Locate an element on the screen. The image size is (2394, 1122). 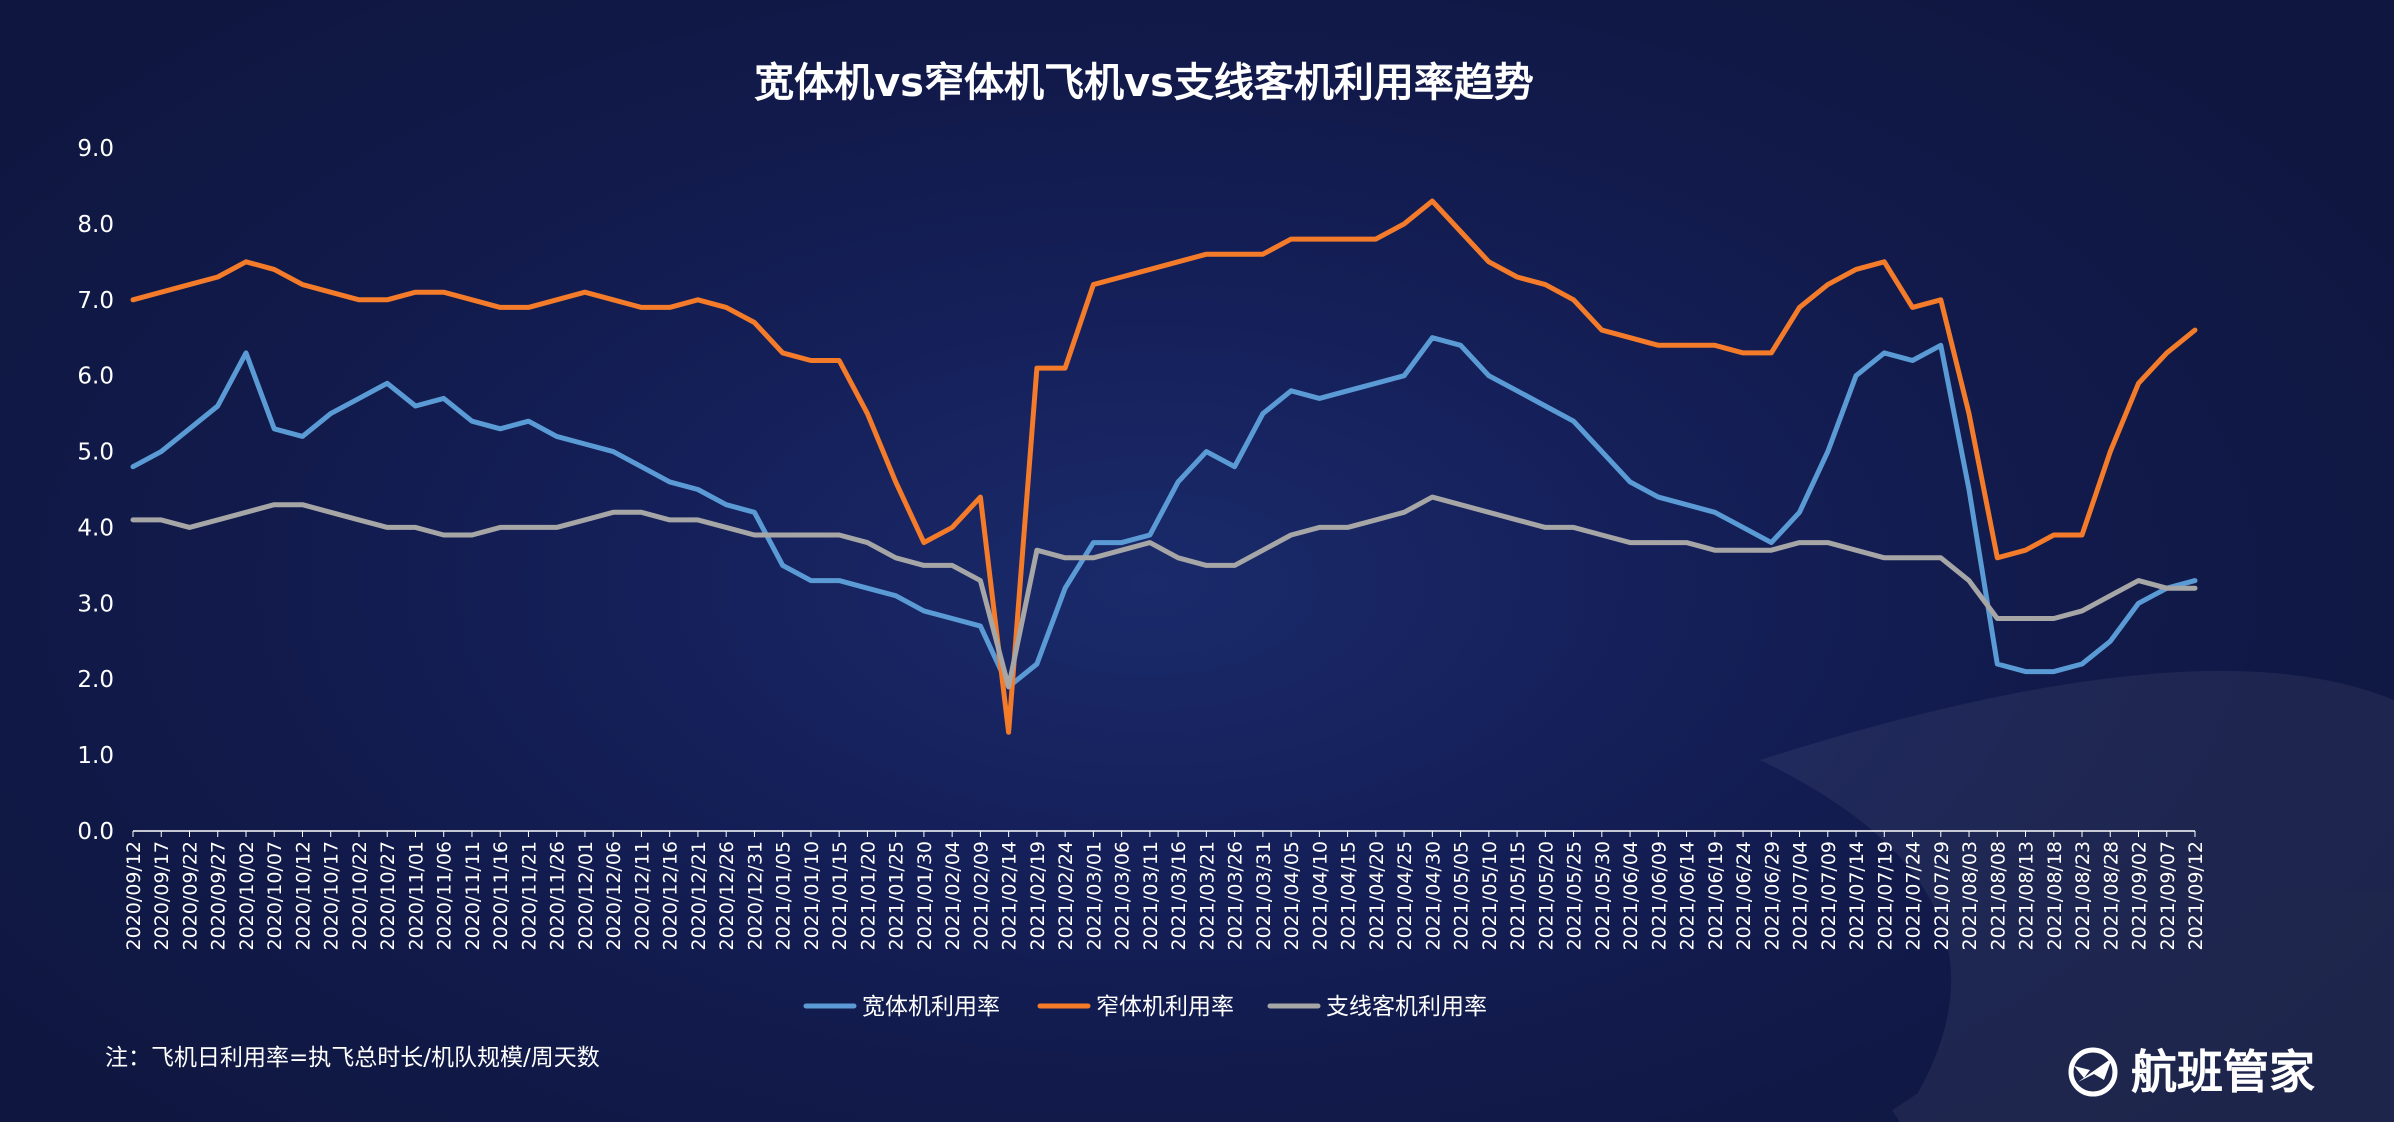
x-tick-label: 2020/09/12 is located at coordinates (134, 896).